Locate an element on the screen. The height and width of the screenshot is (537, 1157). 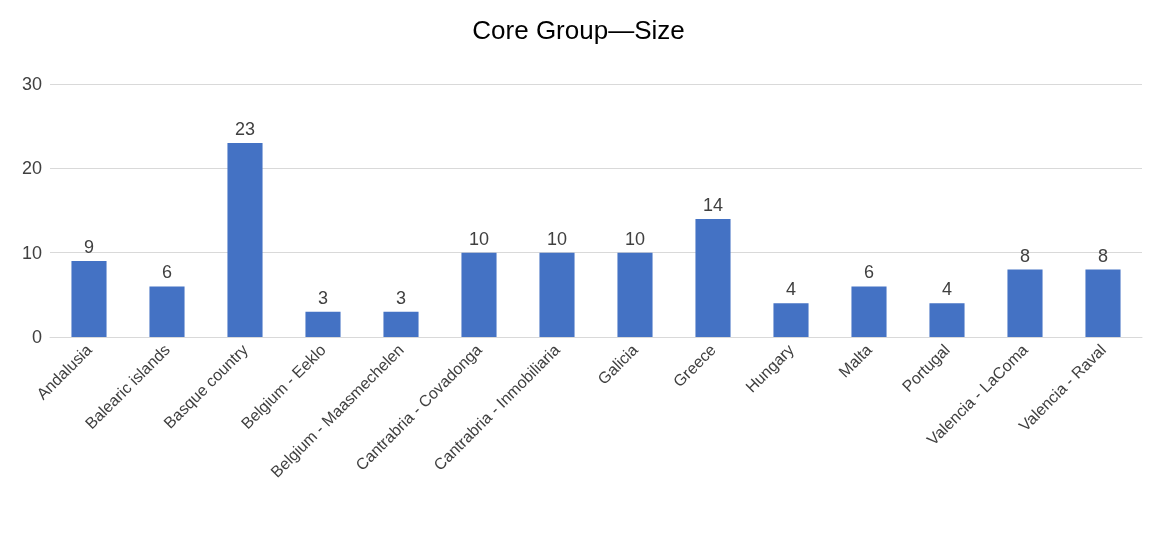
y-tick-label: 0 is located at coordinates (36, 337).